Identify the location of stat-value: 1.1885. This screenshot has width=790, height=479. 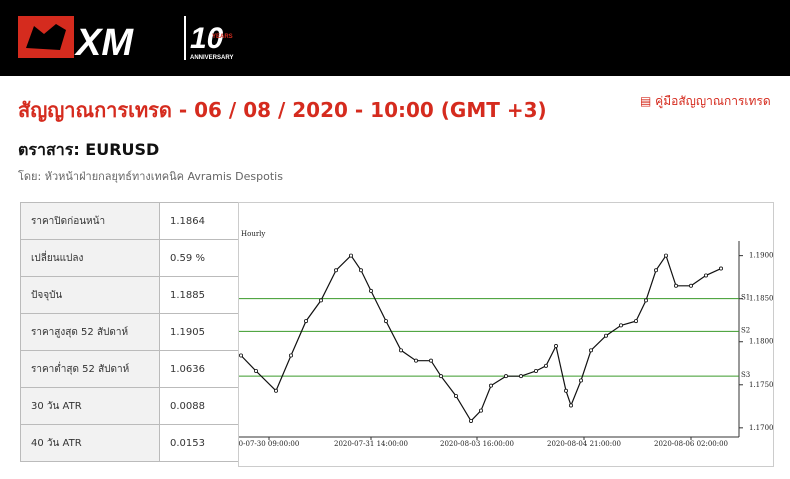
(199, 295).